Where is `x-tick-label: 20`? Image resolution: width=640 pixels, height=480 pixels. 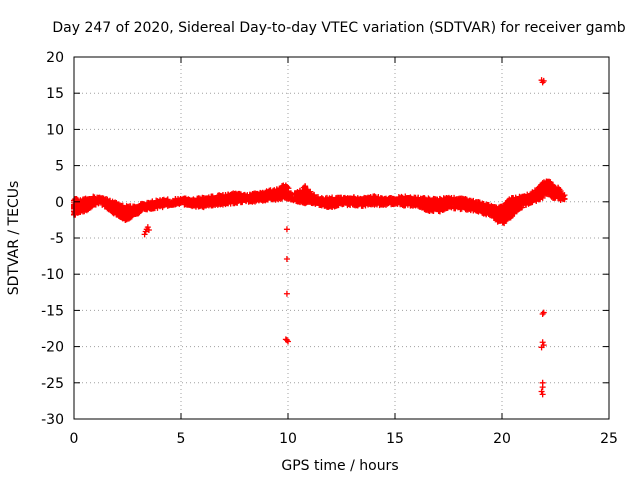
x-tick-label: 20 is located at coordinates (502, 439).